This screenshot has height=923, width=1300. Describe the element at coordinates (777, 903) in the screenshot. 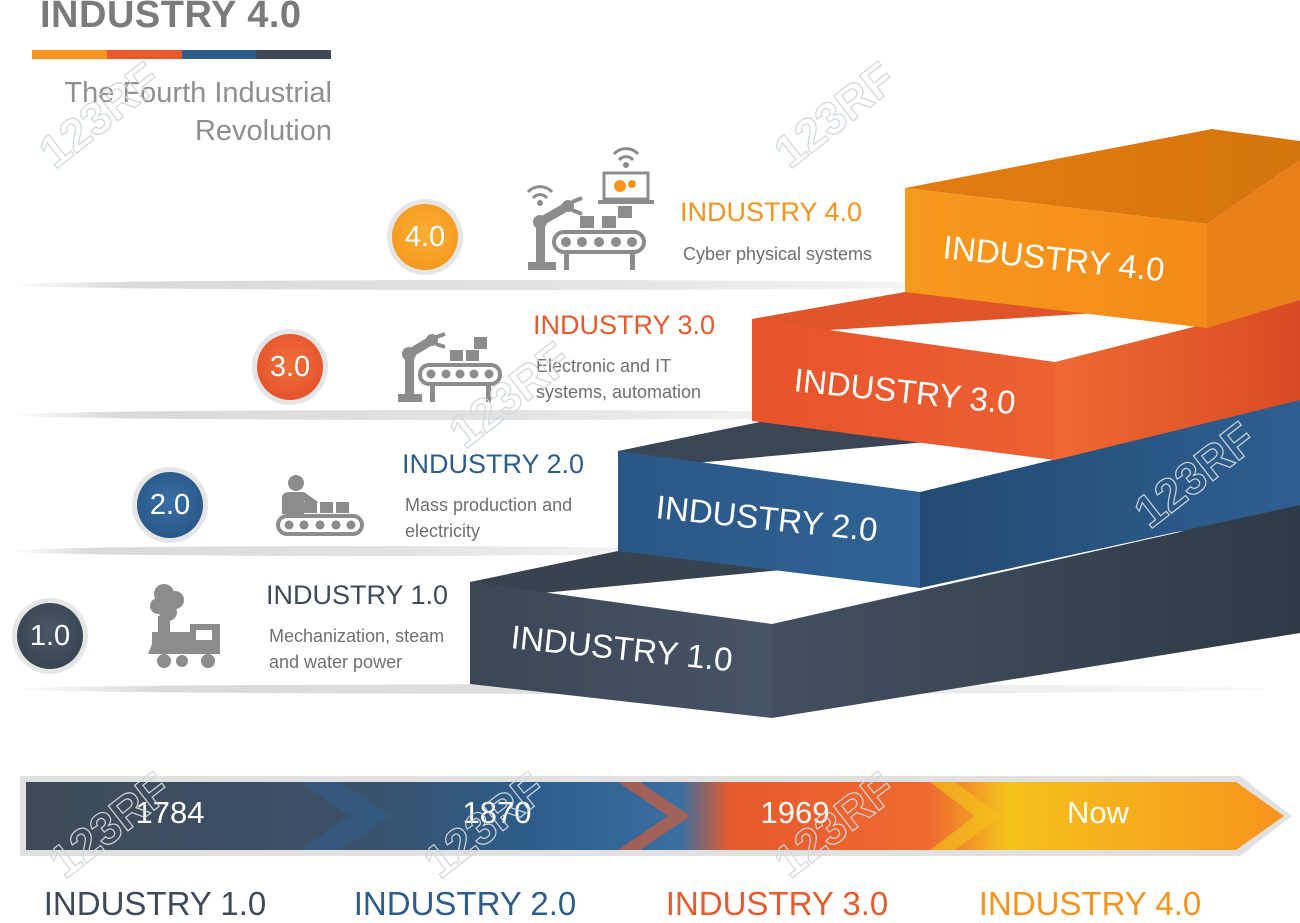

I see `timeline-caption-3: INDUSTRY 3.0` at that location.